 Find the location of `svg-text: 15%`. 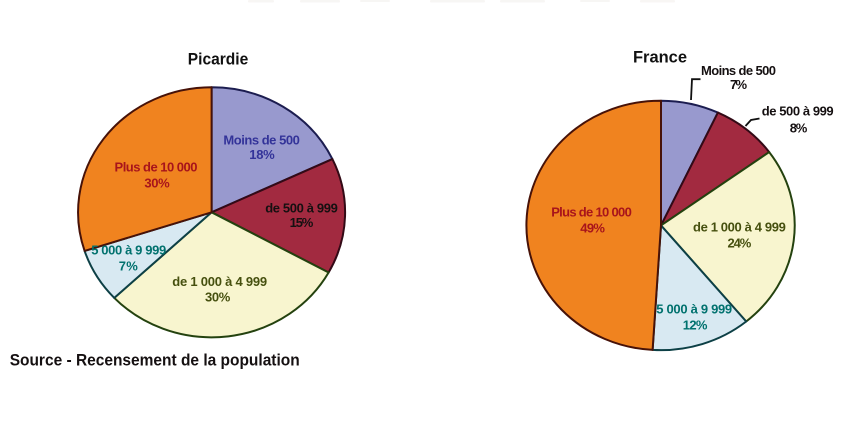

svg-text: 15% is located at coordinates (302, 222).